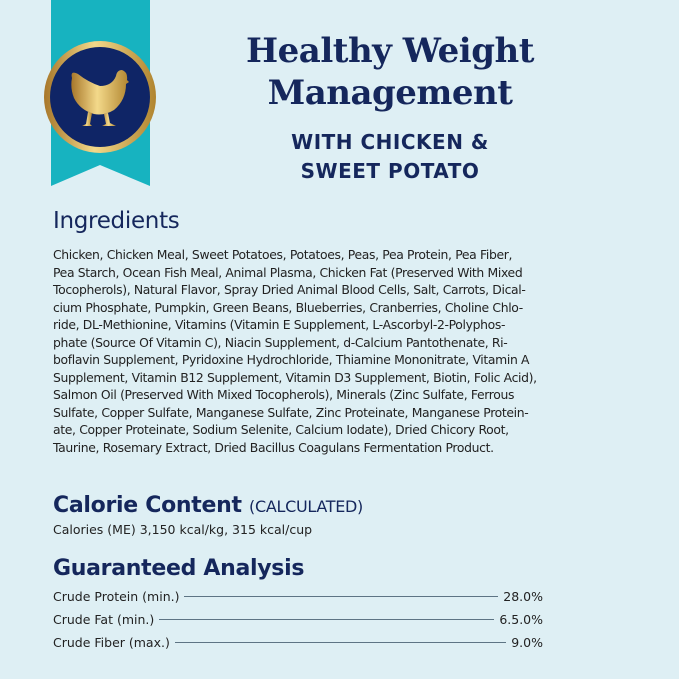 The height and width of the screenshot is (679, 679). What do you see at coordinates (179, 568) in the screenshot?
I see `analysis-heading: Guaranteed Analysis` at bounding box center [179, 568].